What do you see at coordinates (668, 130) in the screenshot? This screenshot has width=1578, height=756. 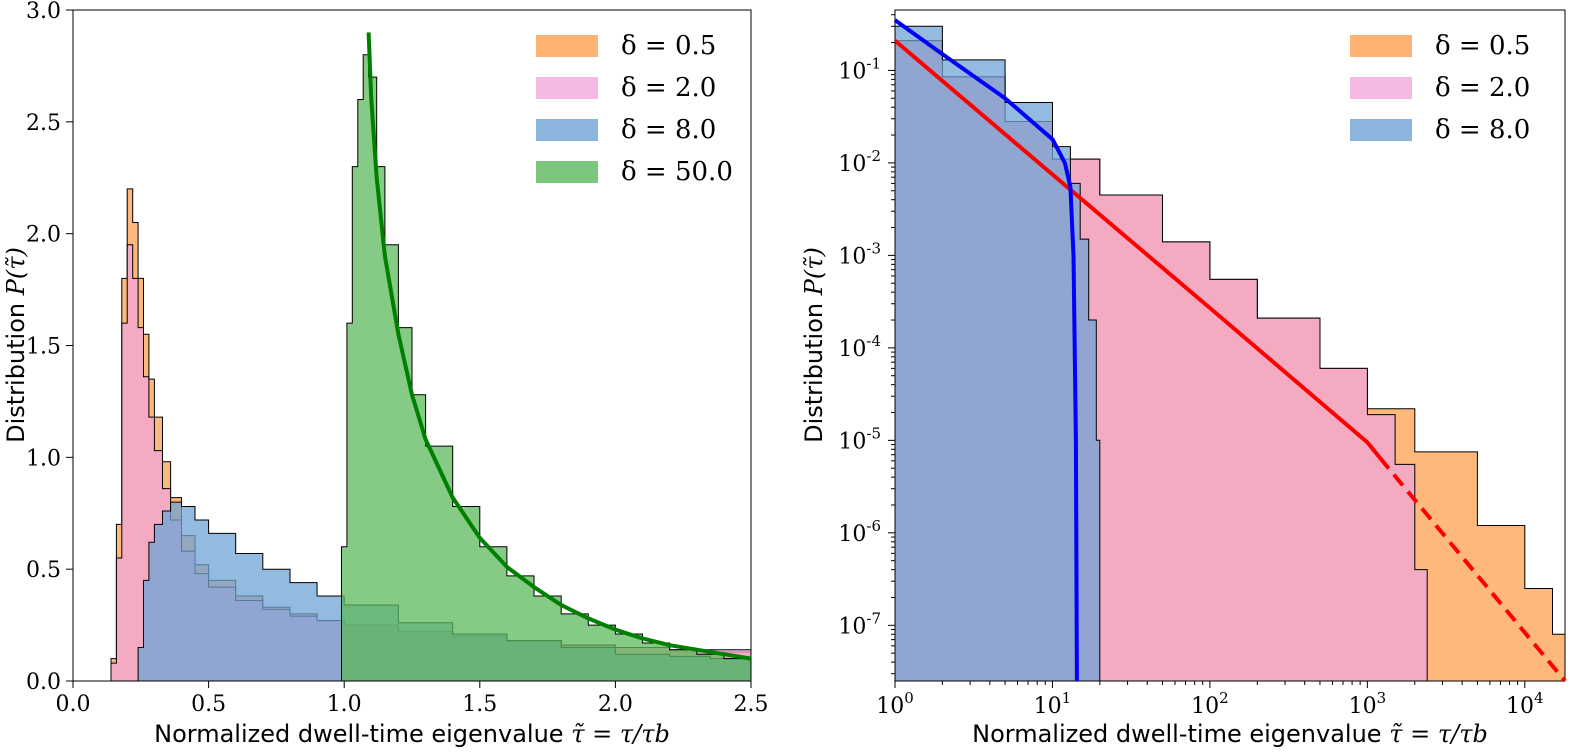 I see `left-legend-label-8-0: δ = 8.0` at bounding box center [668, 130].